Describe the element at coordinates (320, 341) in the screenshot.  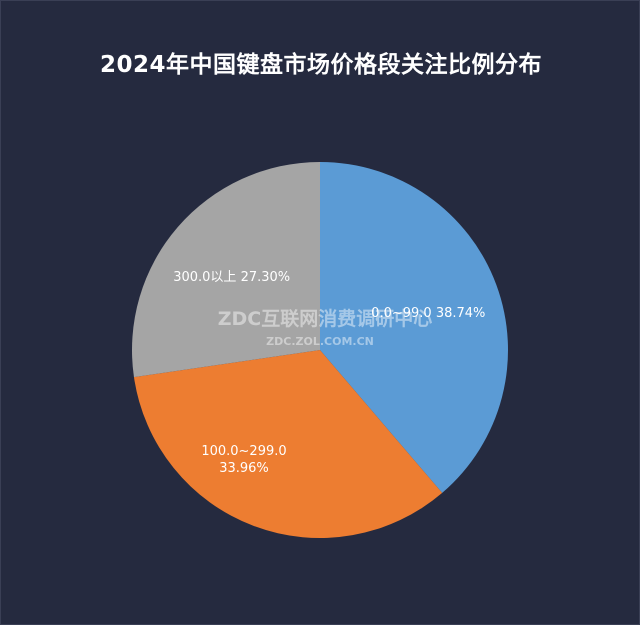
I see `watermark-sub: ZDC.ZOL.COM.CN` at that location.